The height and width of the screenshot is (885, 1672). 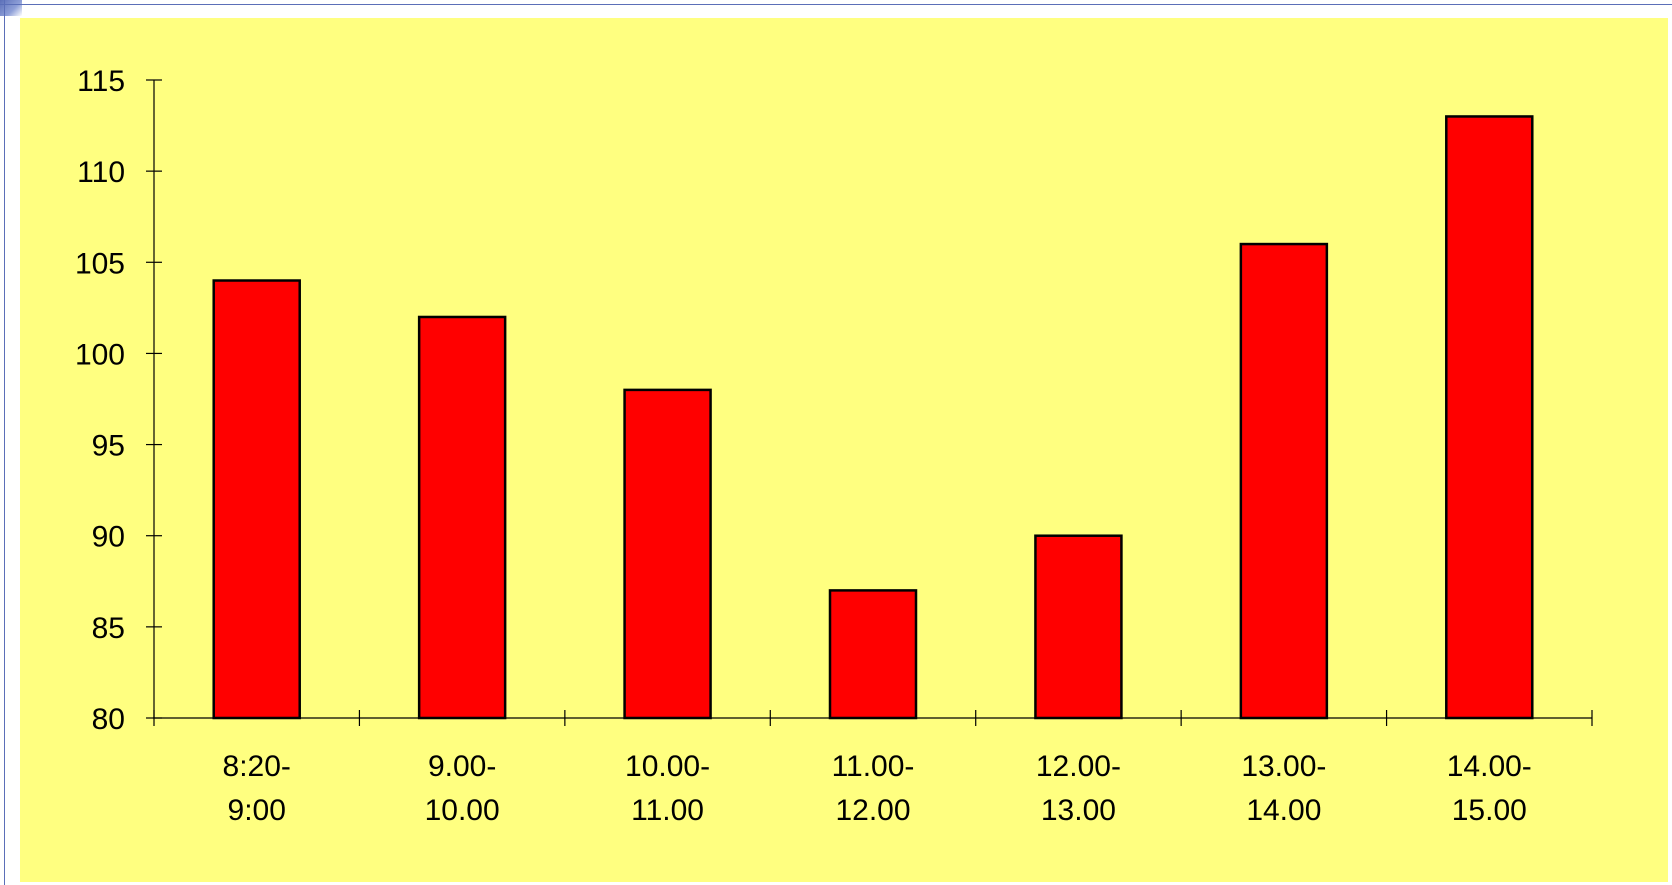 What do you see at coordinates (108, 537) in the screenshot?
I see `y-tick-label: 90` at bounding box center [108, 537].